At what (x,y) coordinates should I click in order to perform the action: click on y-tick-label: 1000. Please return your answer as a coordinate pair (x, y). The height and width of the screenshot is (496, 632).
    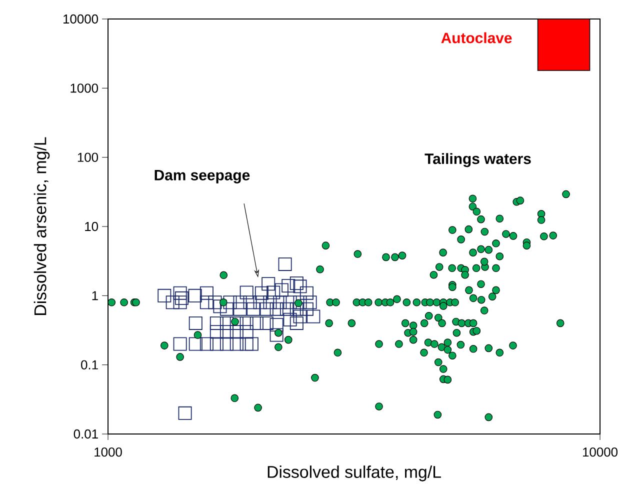
    Looking at the image, I should click on (84, 88).